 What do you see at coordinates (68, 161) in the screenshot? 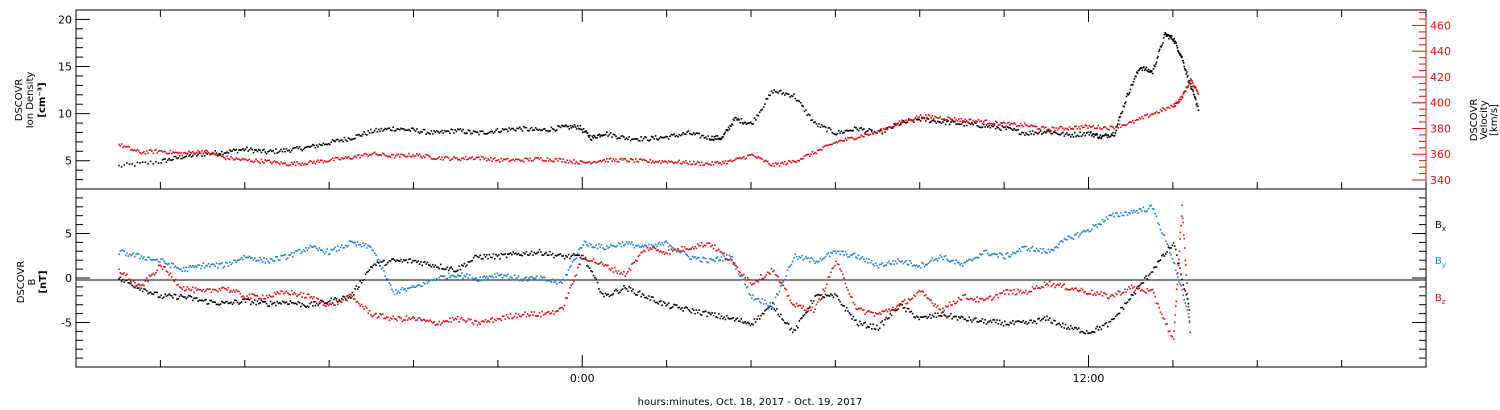
I see `density-tick-label: 5` at bounding box center [68, 161].